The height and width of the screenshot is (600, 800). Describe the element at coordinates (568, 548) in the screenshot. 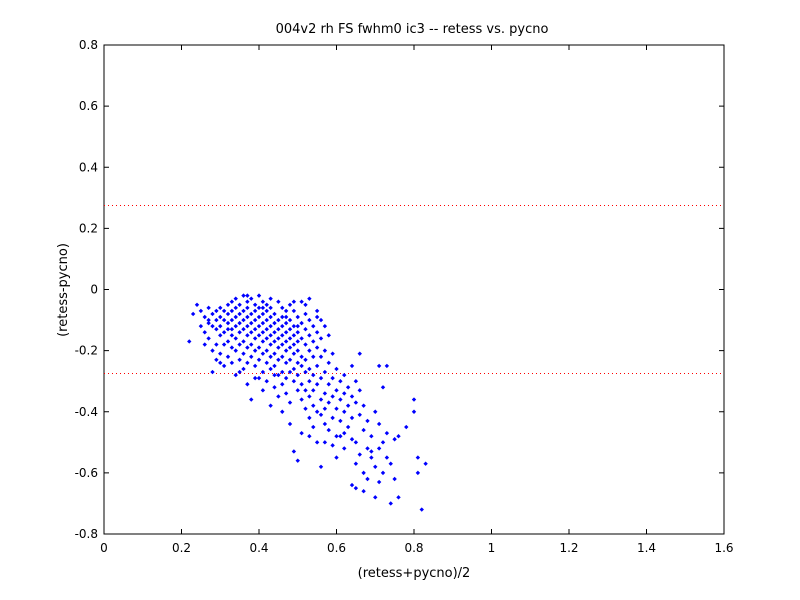

I see `x-tick-label: 1.2` at that location.